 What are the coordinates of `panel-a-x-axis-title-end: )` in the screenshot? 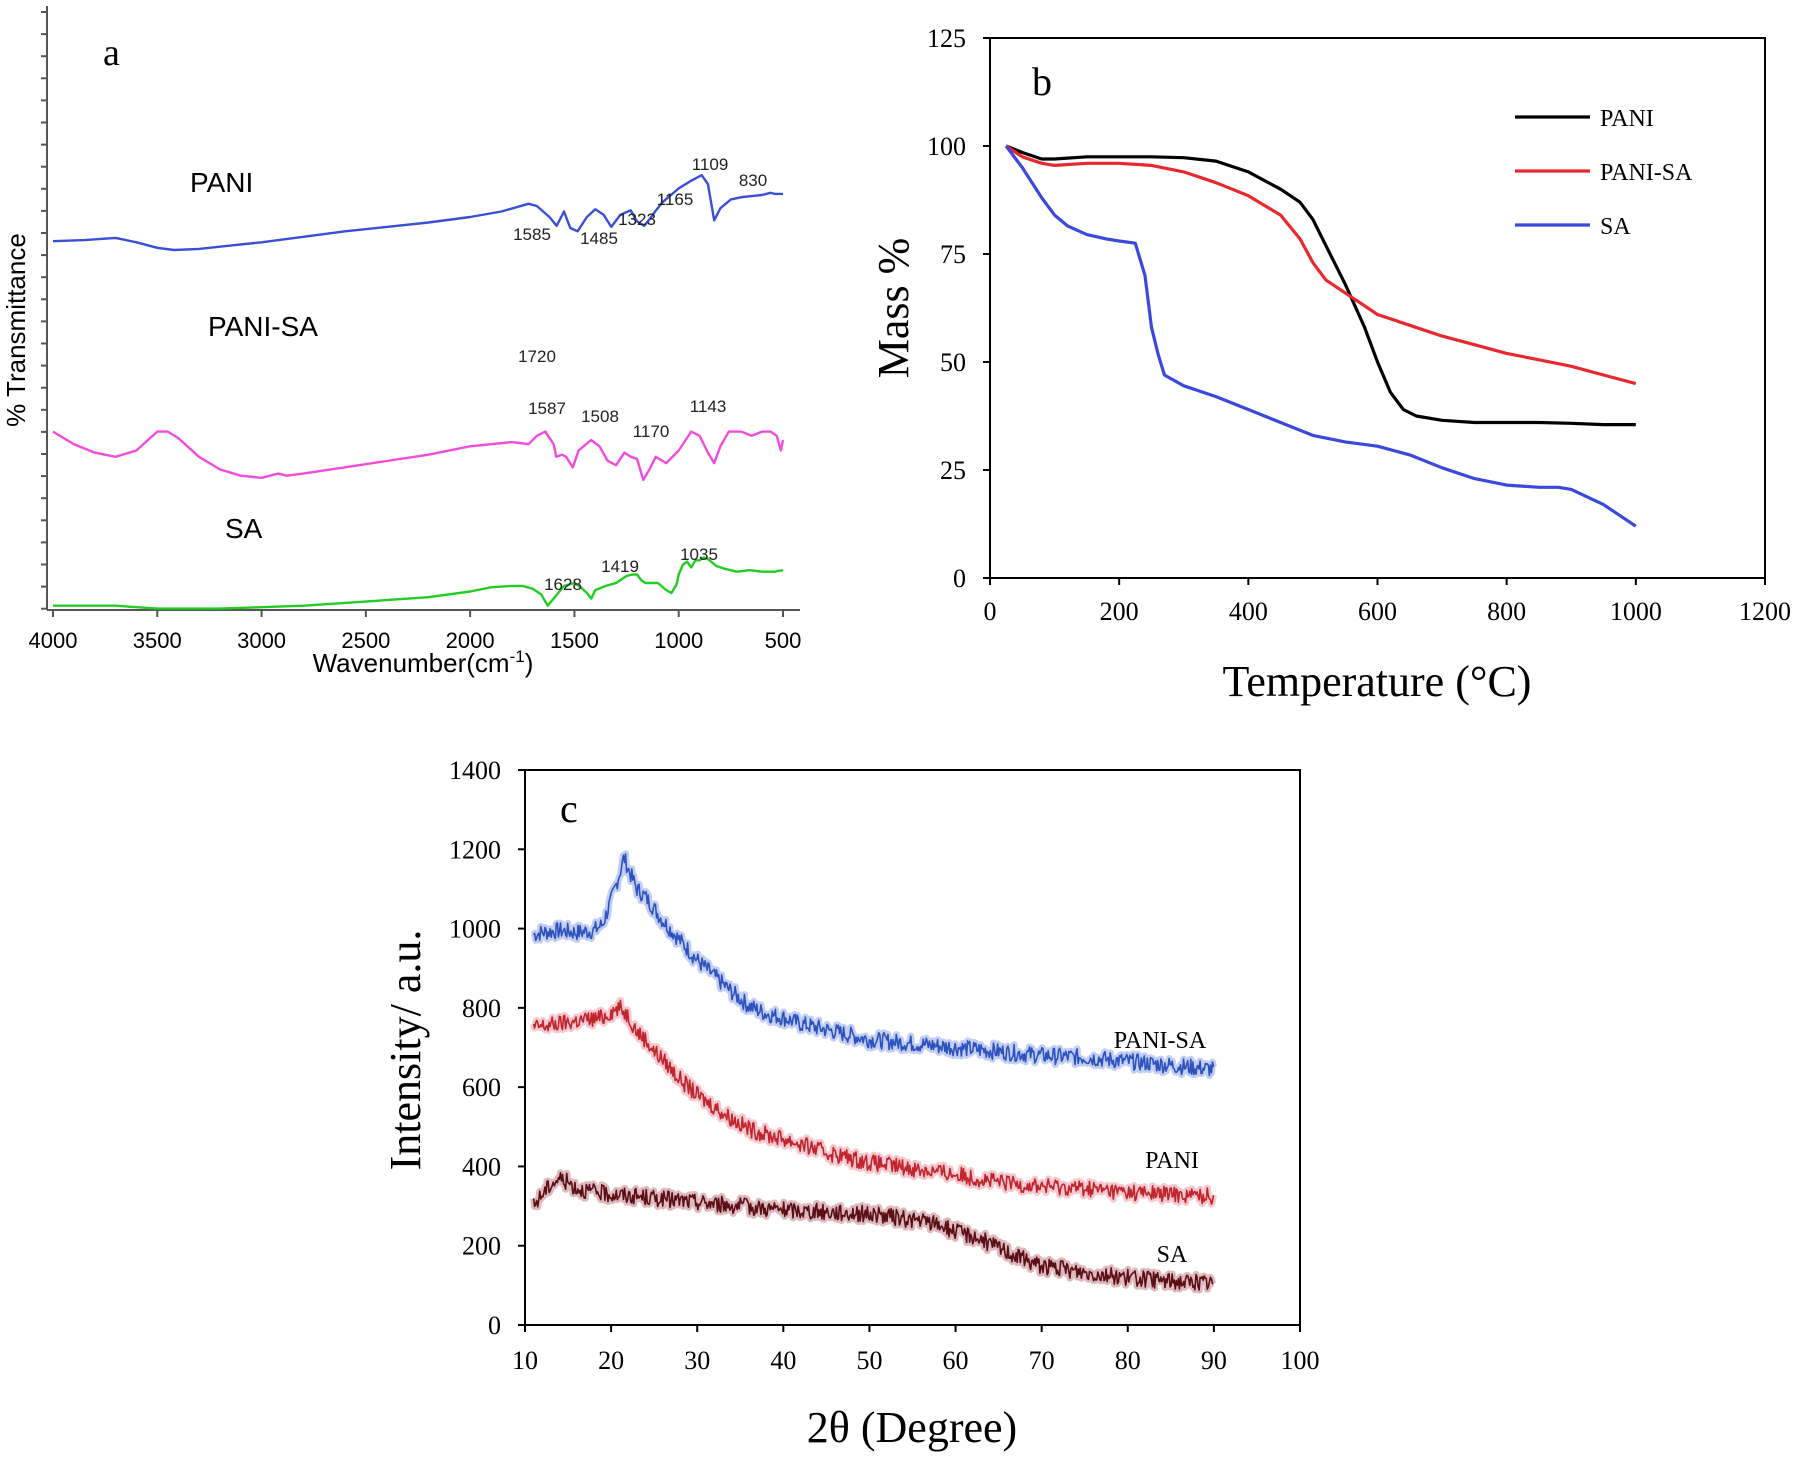 It's located at (529, 663).